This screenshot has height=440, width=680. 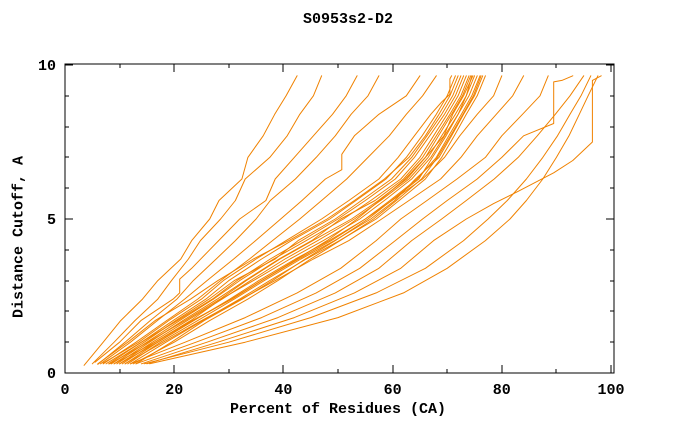 I want to click on x-axis-label: Percent of Residues (CA), so click(x=338, y=409).